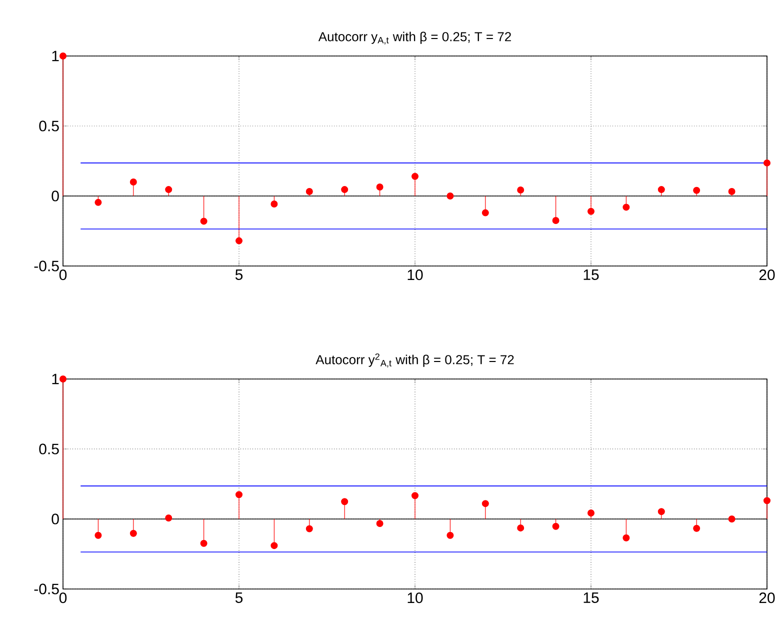 This screenshot has height=621, width=782. I want to click on chart-title: Autocorr y$^{2}$$_{A,t}$ with β = 0.25; T = 72, so click(415, 360).